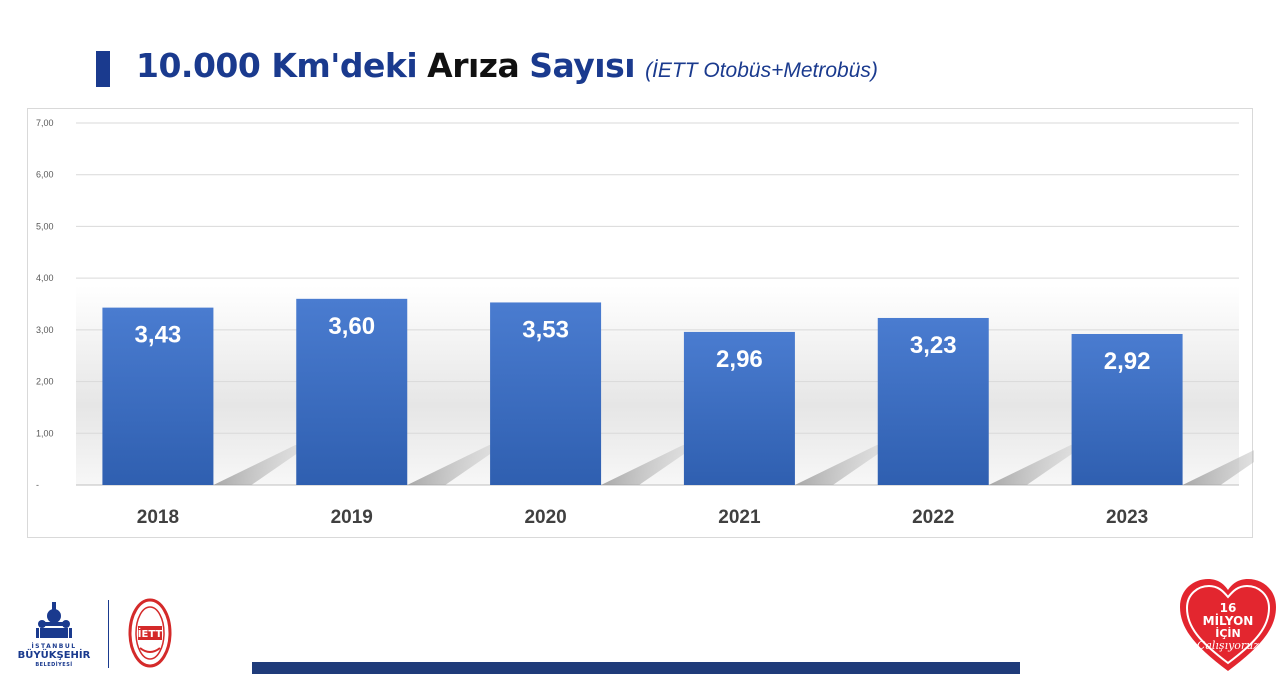  I want to click on ibb-text-line3: BELEDİYESİ, so click(54, 665).